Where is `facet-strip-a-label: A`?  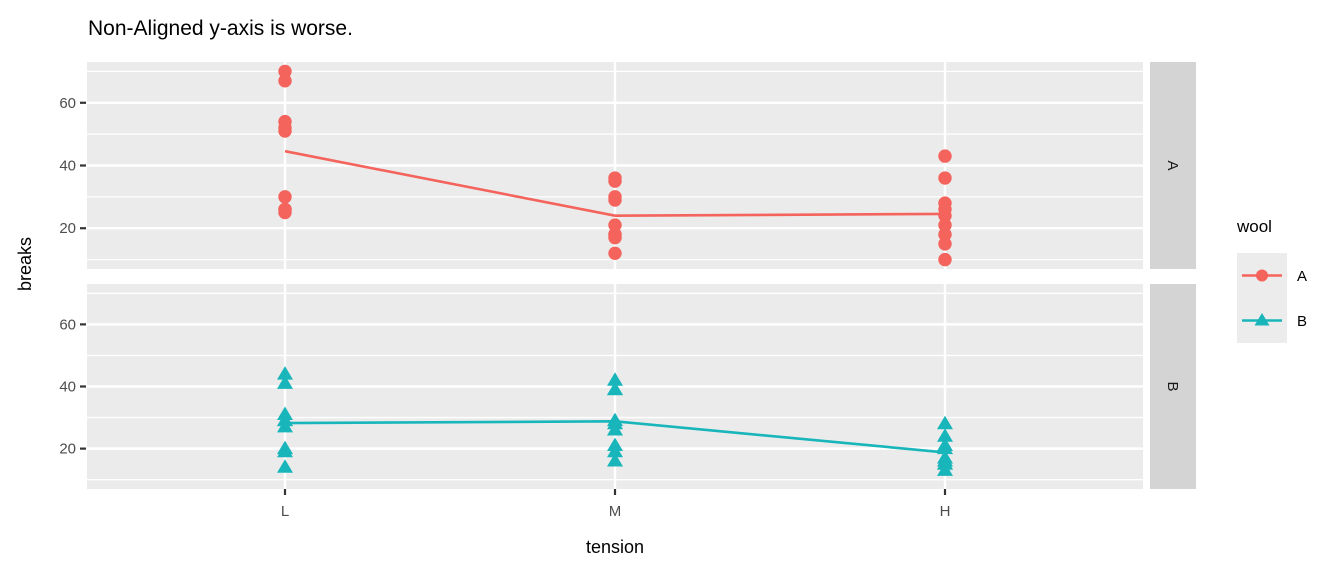 facet-strip-a-label: A is located at coordinates (1172, 165).